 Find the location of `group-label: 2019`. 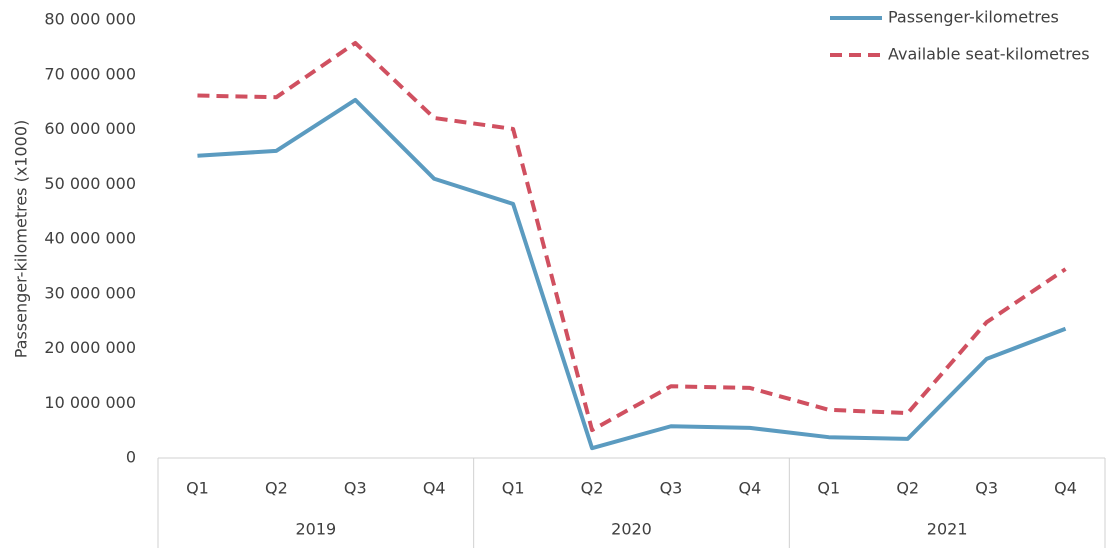

group-label: 2019 is located at coordinates (315, 529).